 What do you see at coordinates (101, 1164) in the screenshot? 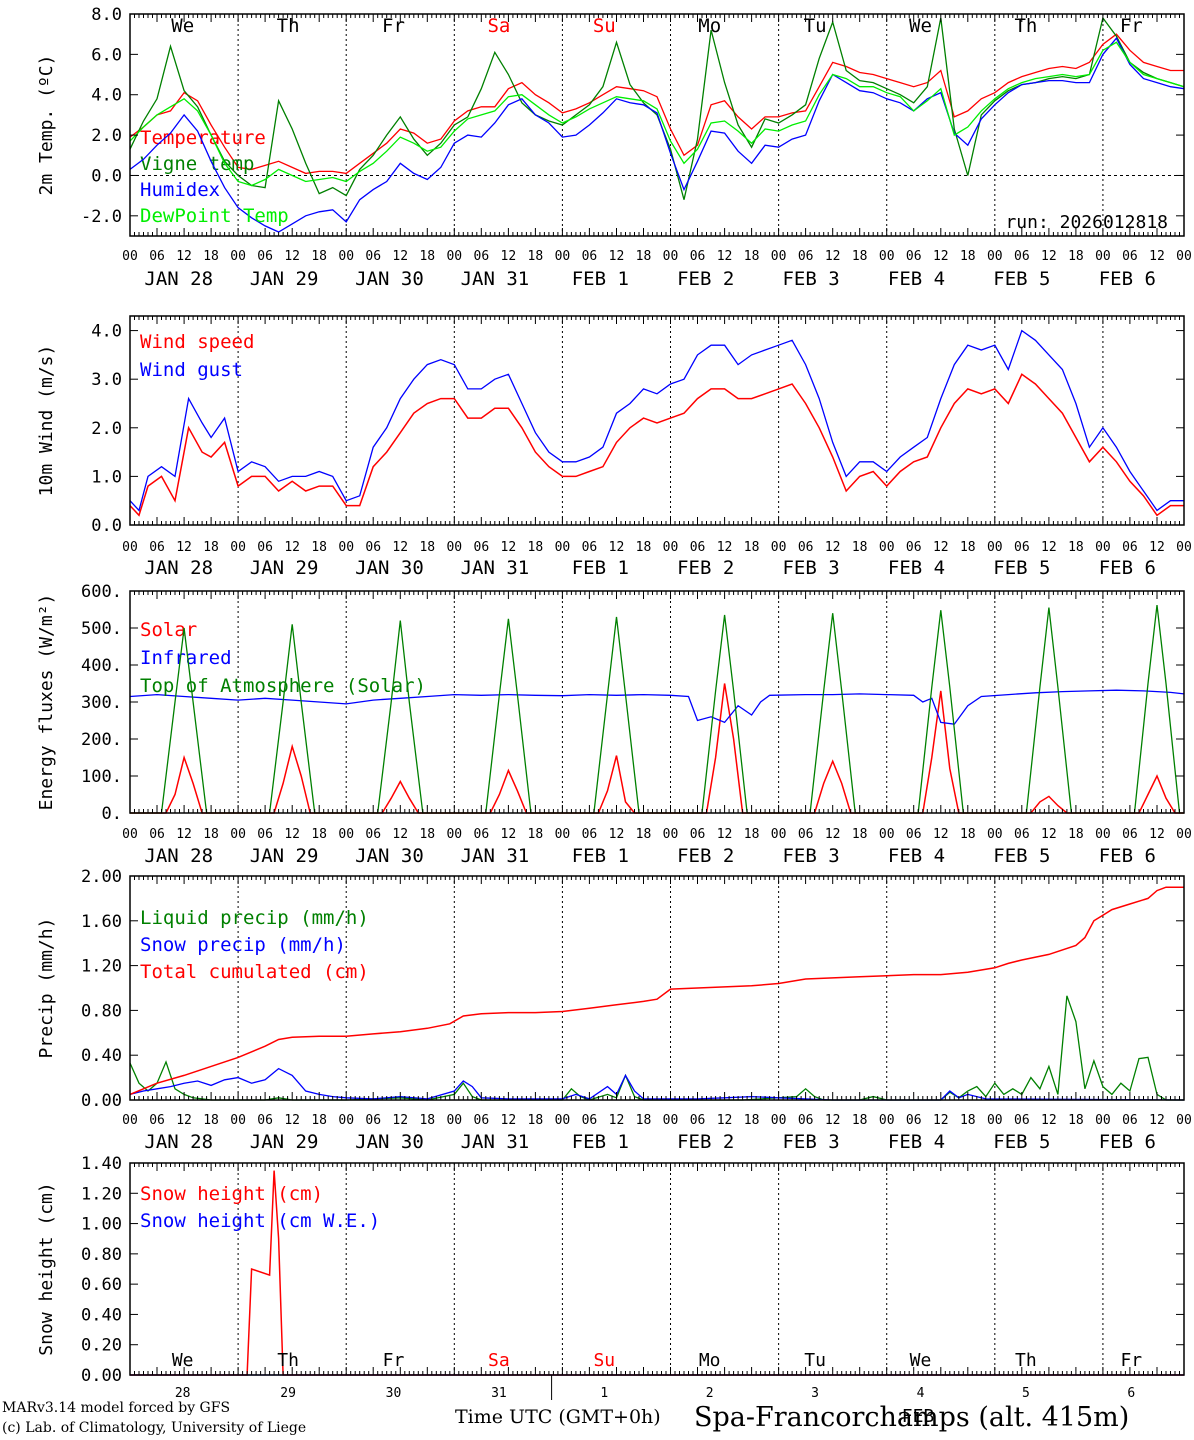
I see `y-tick-label: 1.40` at bounding box center [101, 1164].